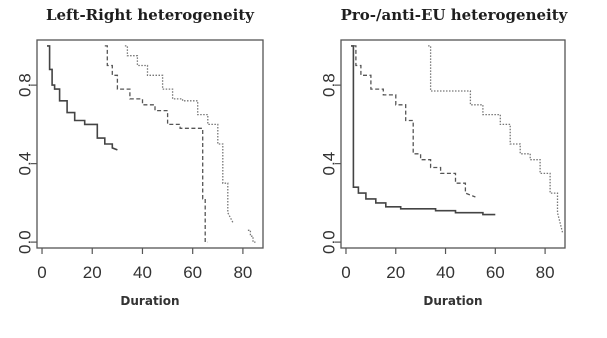 The image size is (607, 338). I want to click on chart-title: Pro-/anti-EU heterogeneity, so click(454, 15).